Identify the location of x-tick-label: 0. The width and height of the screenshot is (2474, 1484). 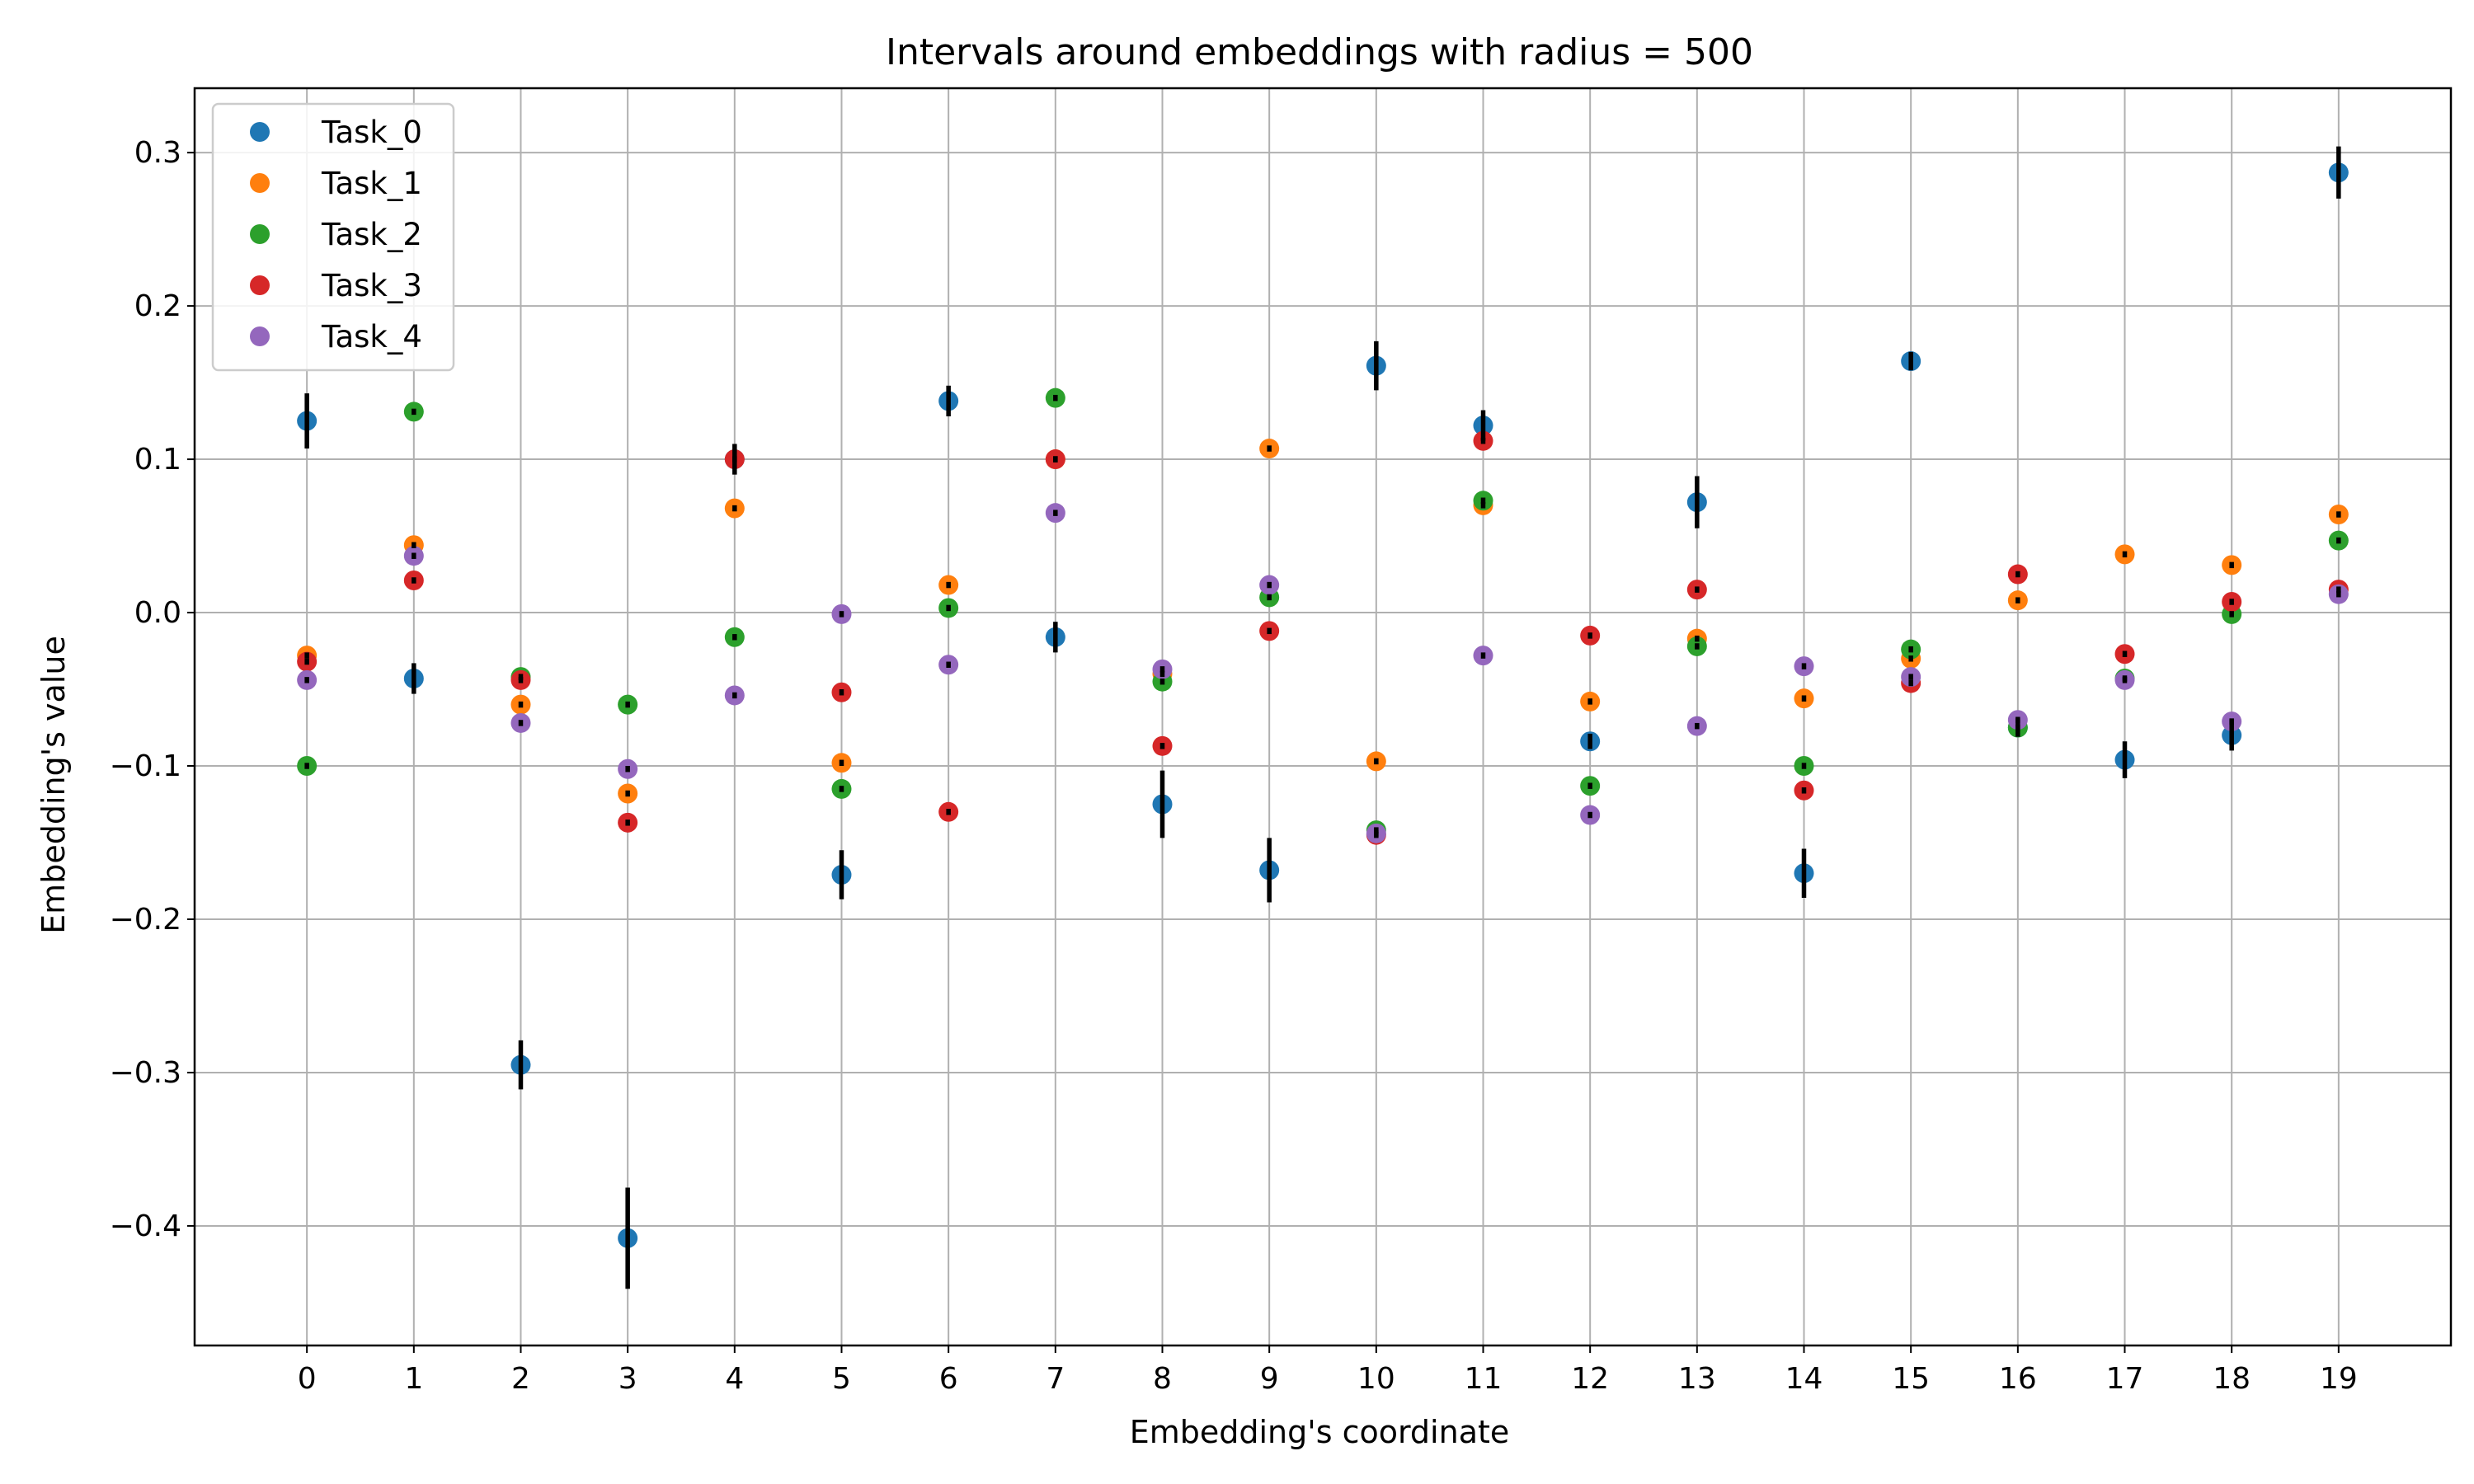
(307, 1379).